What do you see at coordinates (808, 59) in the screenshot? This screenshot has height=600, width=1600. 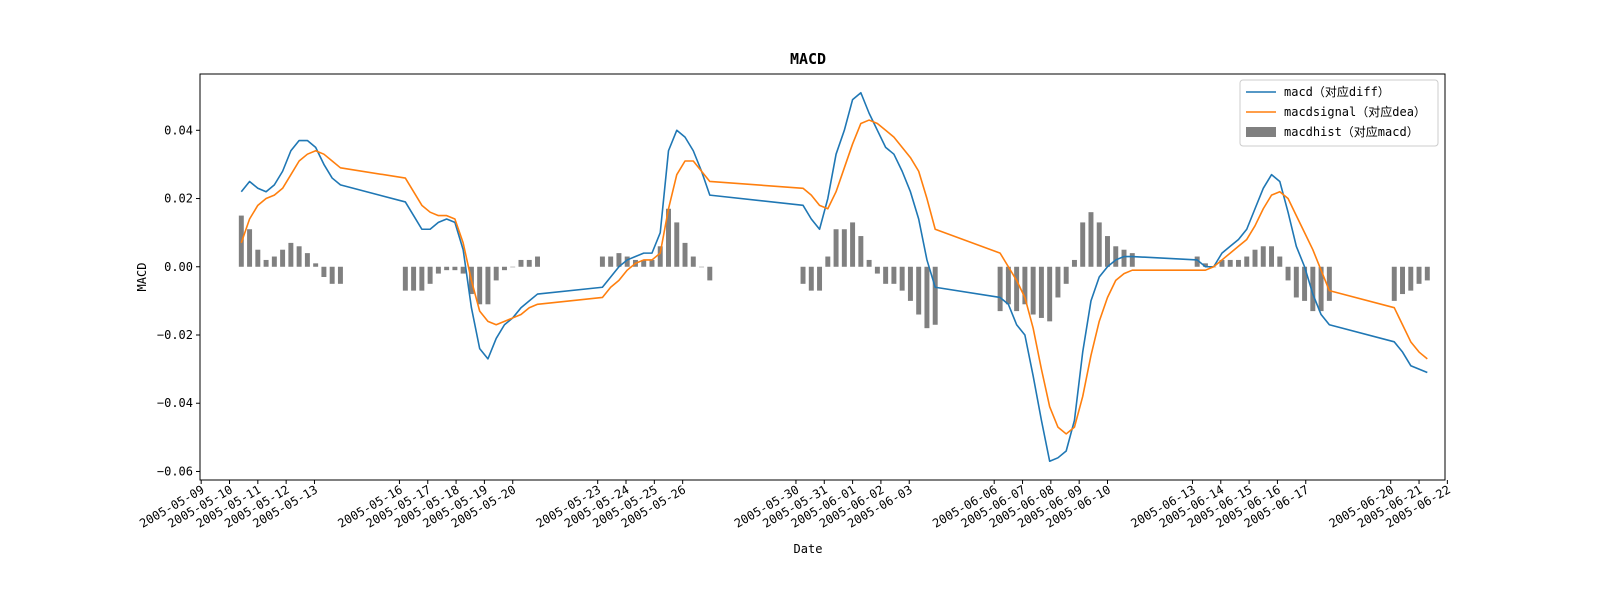 I see `chart-title: MACD` at bounding box center [808, 59].